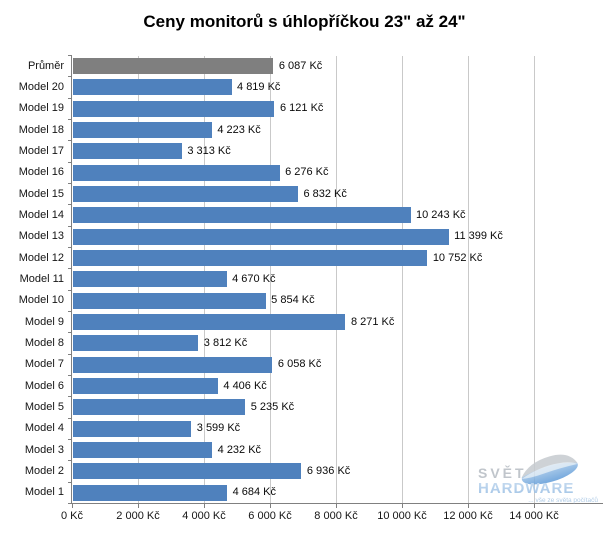 The width and height of the screenshot is (609, 540). I want to click on watermark-tagline: ... vše ze světa počítačů, so click(563, 500).